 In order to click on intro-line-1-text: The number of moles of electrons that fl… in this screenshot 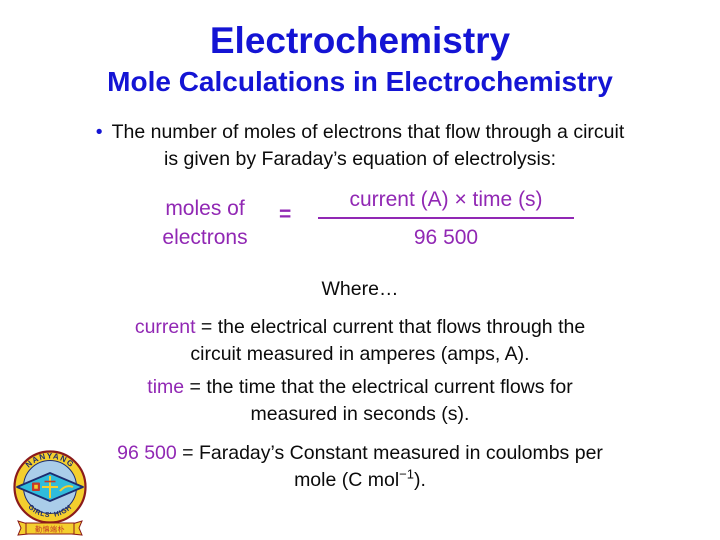, I will do `click(368, 132)`.